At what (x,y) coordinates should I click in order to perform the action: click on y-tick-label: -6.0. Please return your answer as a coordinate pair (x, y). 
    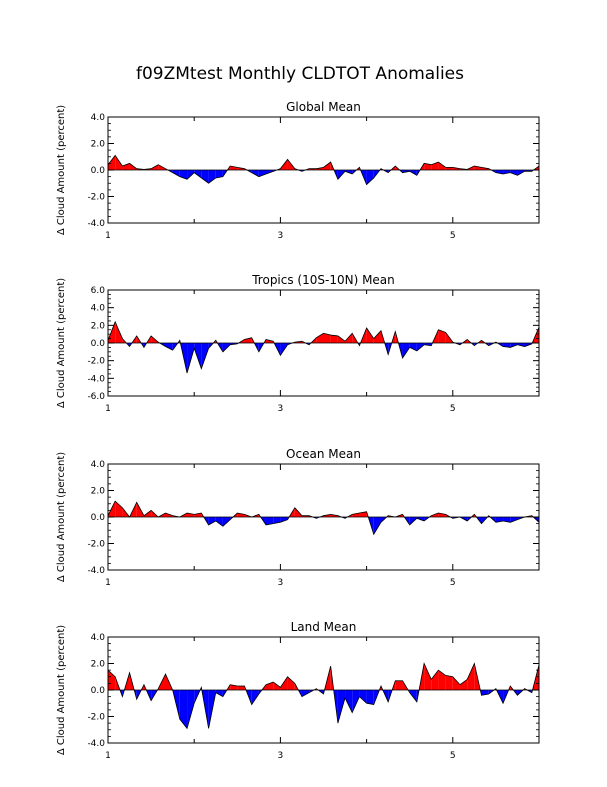
    Looking at the image, I should click on (96, 397).